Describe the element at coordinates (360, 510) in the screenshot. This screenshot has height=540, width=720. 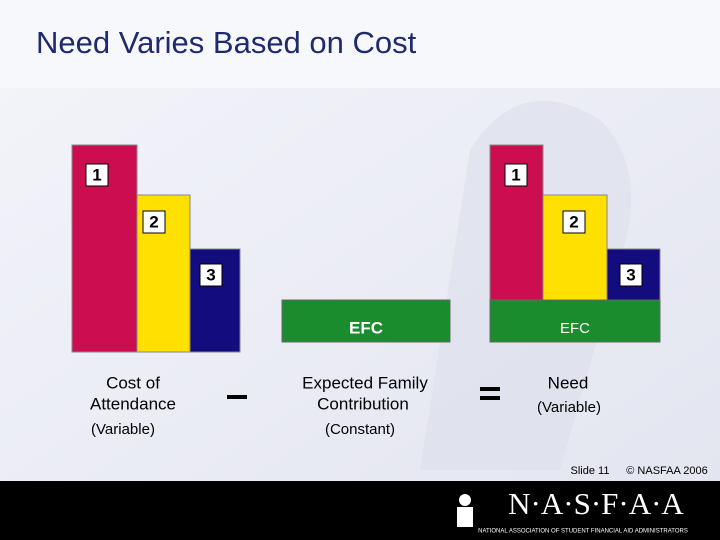
I see `footer-bar` at that location.